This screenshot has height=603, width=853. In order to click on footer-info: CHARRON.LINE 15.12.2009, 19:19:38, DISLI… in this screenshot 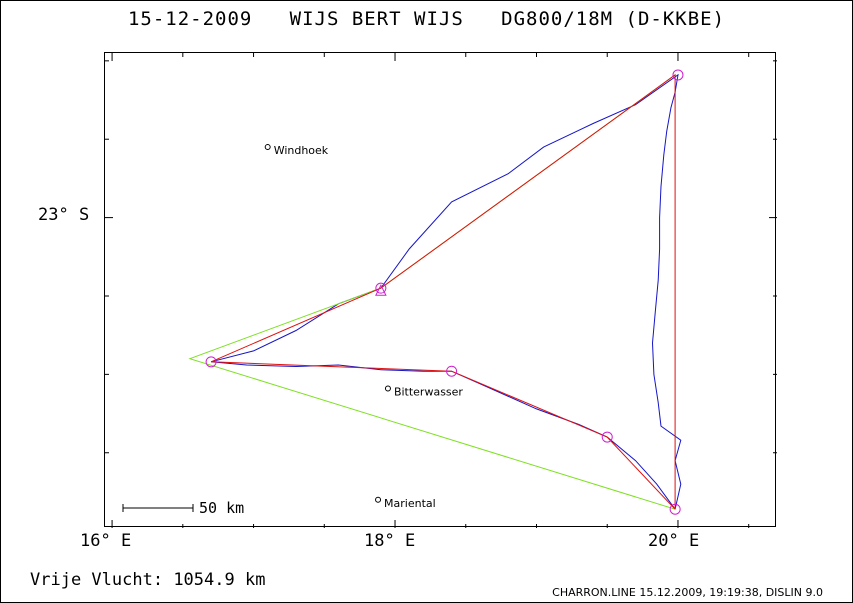, I will do `click(687, 592)`.